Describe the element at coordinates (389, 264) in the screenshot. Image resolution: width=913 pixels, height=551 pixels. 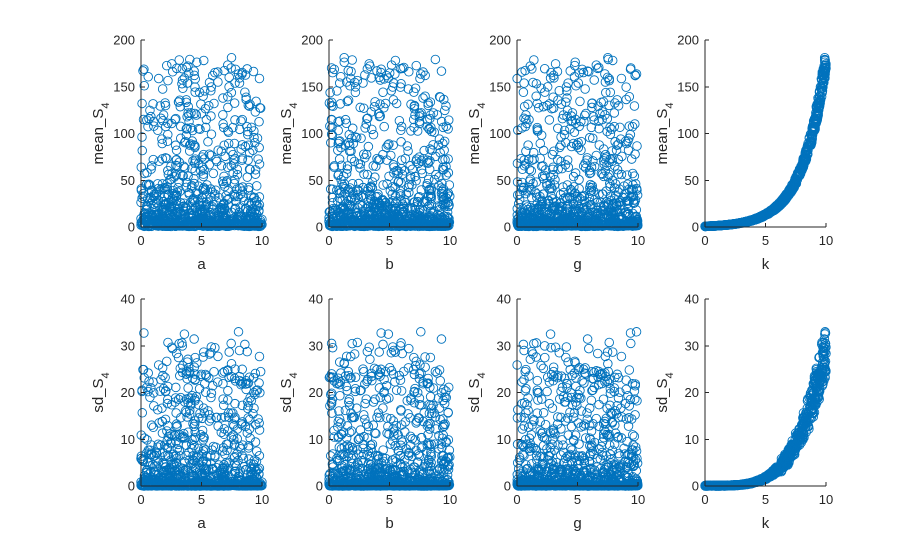
I see `x-axis-label: b` at that location.